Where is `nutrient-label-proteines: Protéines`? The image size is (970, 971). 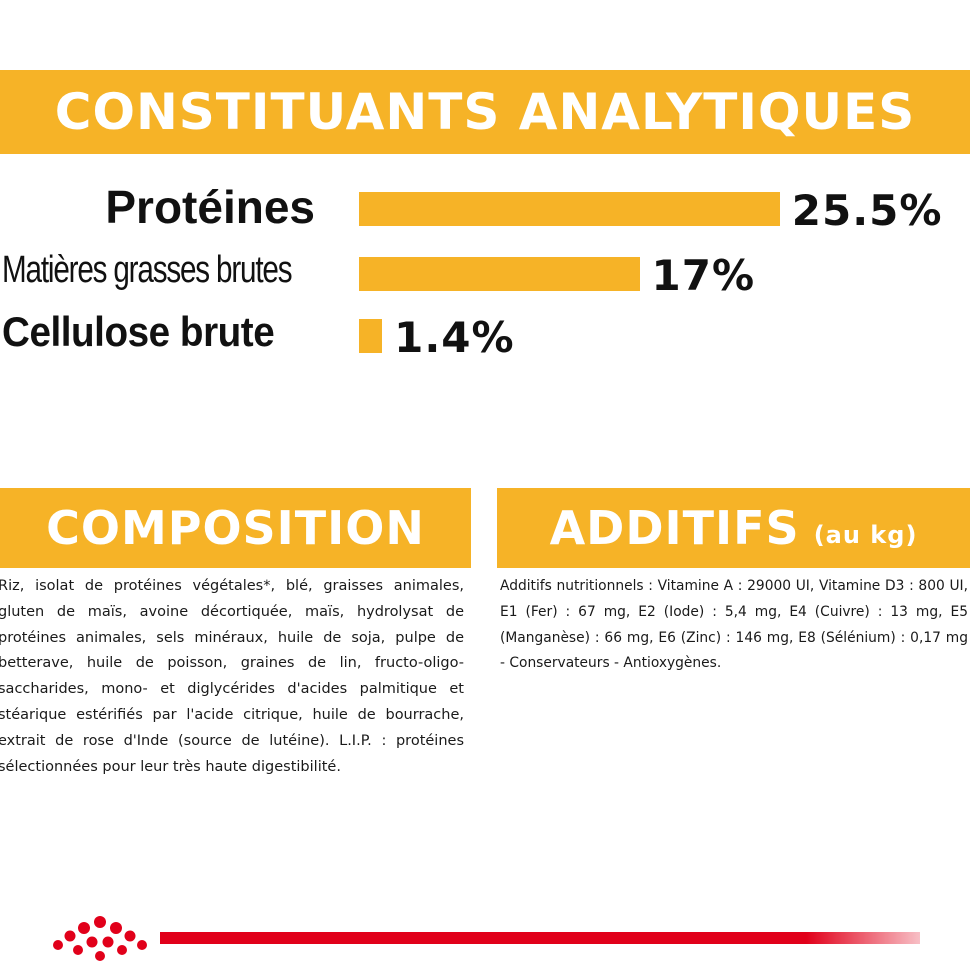
nutrient-label-proteines: Protéines is located at coordinates (210, 207).